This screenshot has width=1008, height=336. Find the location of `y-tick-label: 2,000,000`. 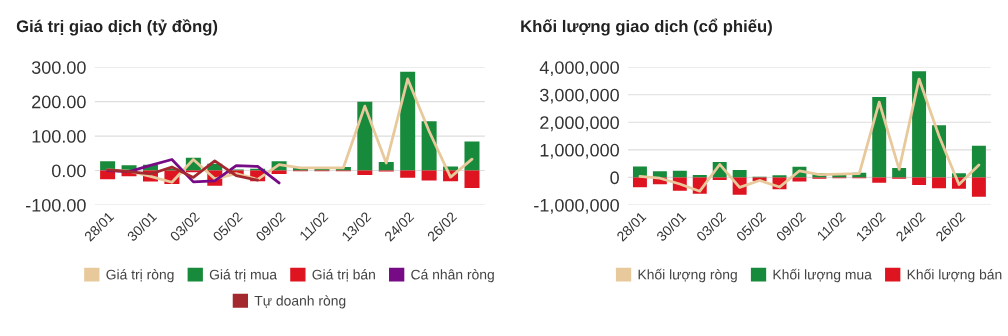

y-tick-label: 2,000,000 is located at coordinates (579, 124).